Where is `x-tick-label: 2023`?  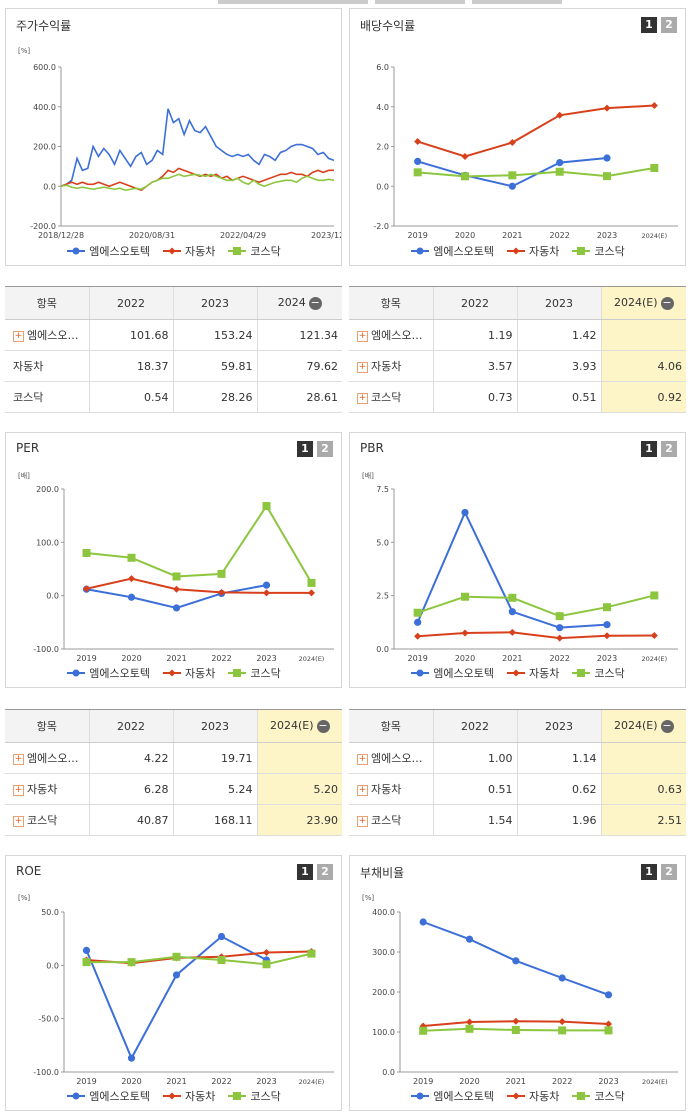
x-tick-label: 2023 is located at coordinates (608, 1081).